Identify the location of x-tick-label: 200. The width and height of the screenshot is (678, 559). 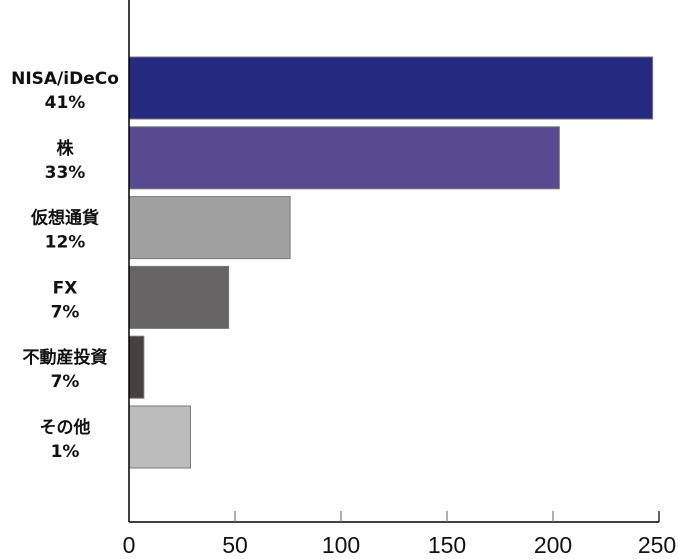
(553, 545).